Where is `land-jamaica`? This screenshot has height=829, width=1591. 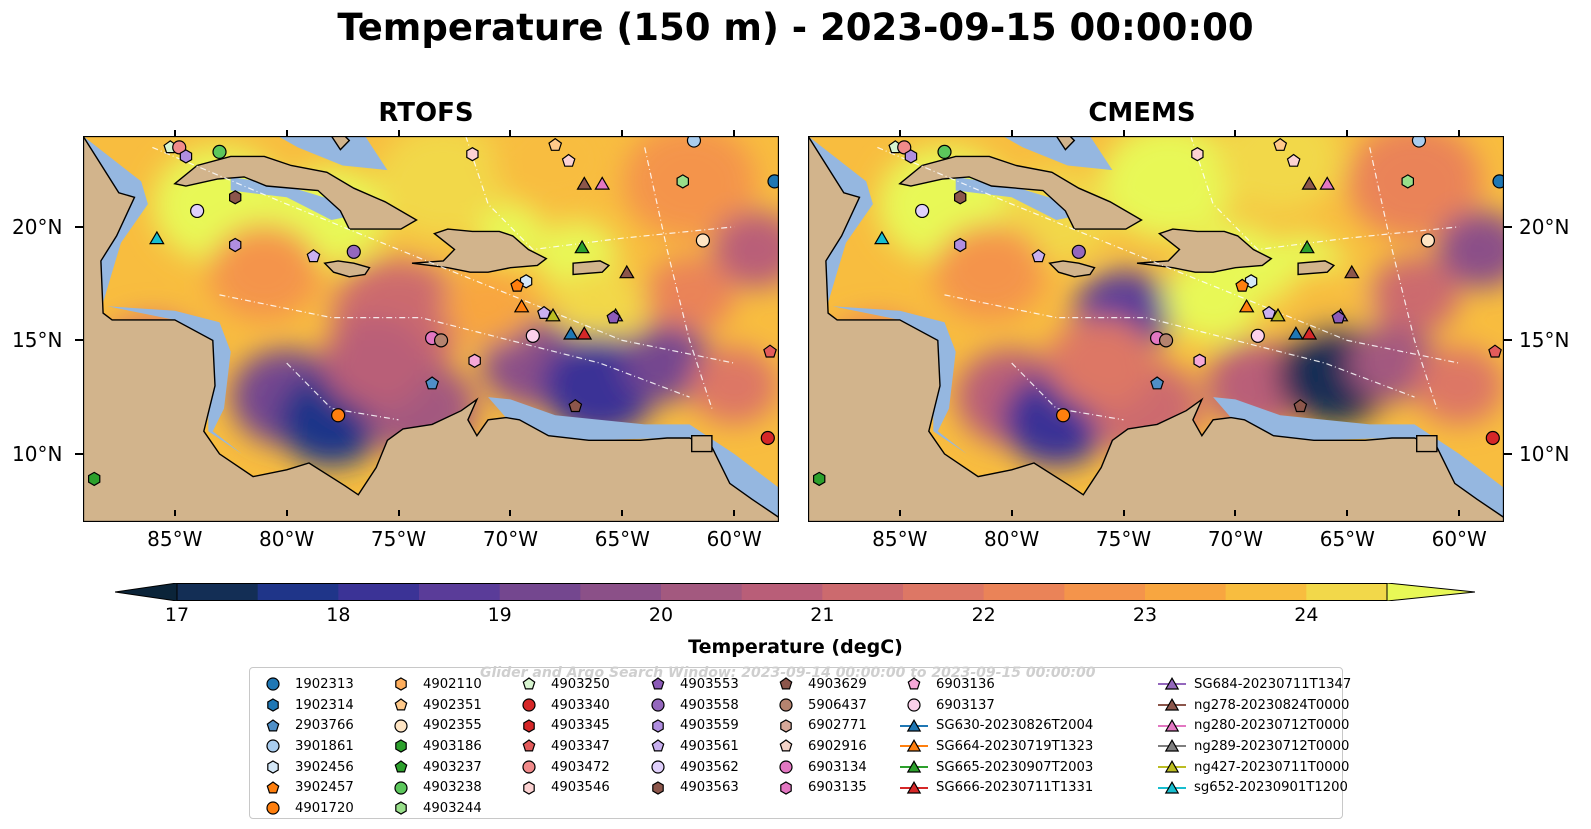 land-jamaica is located at coordinates (347, 269).